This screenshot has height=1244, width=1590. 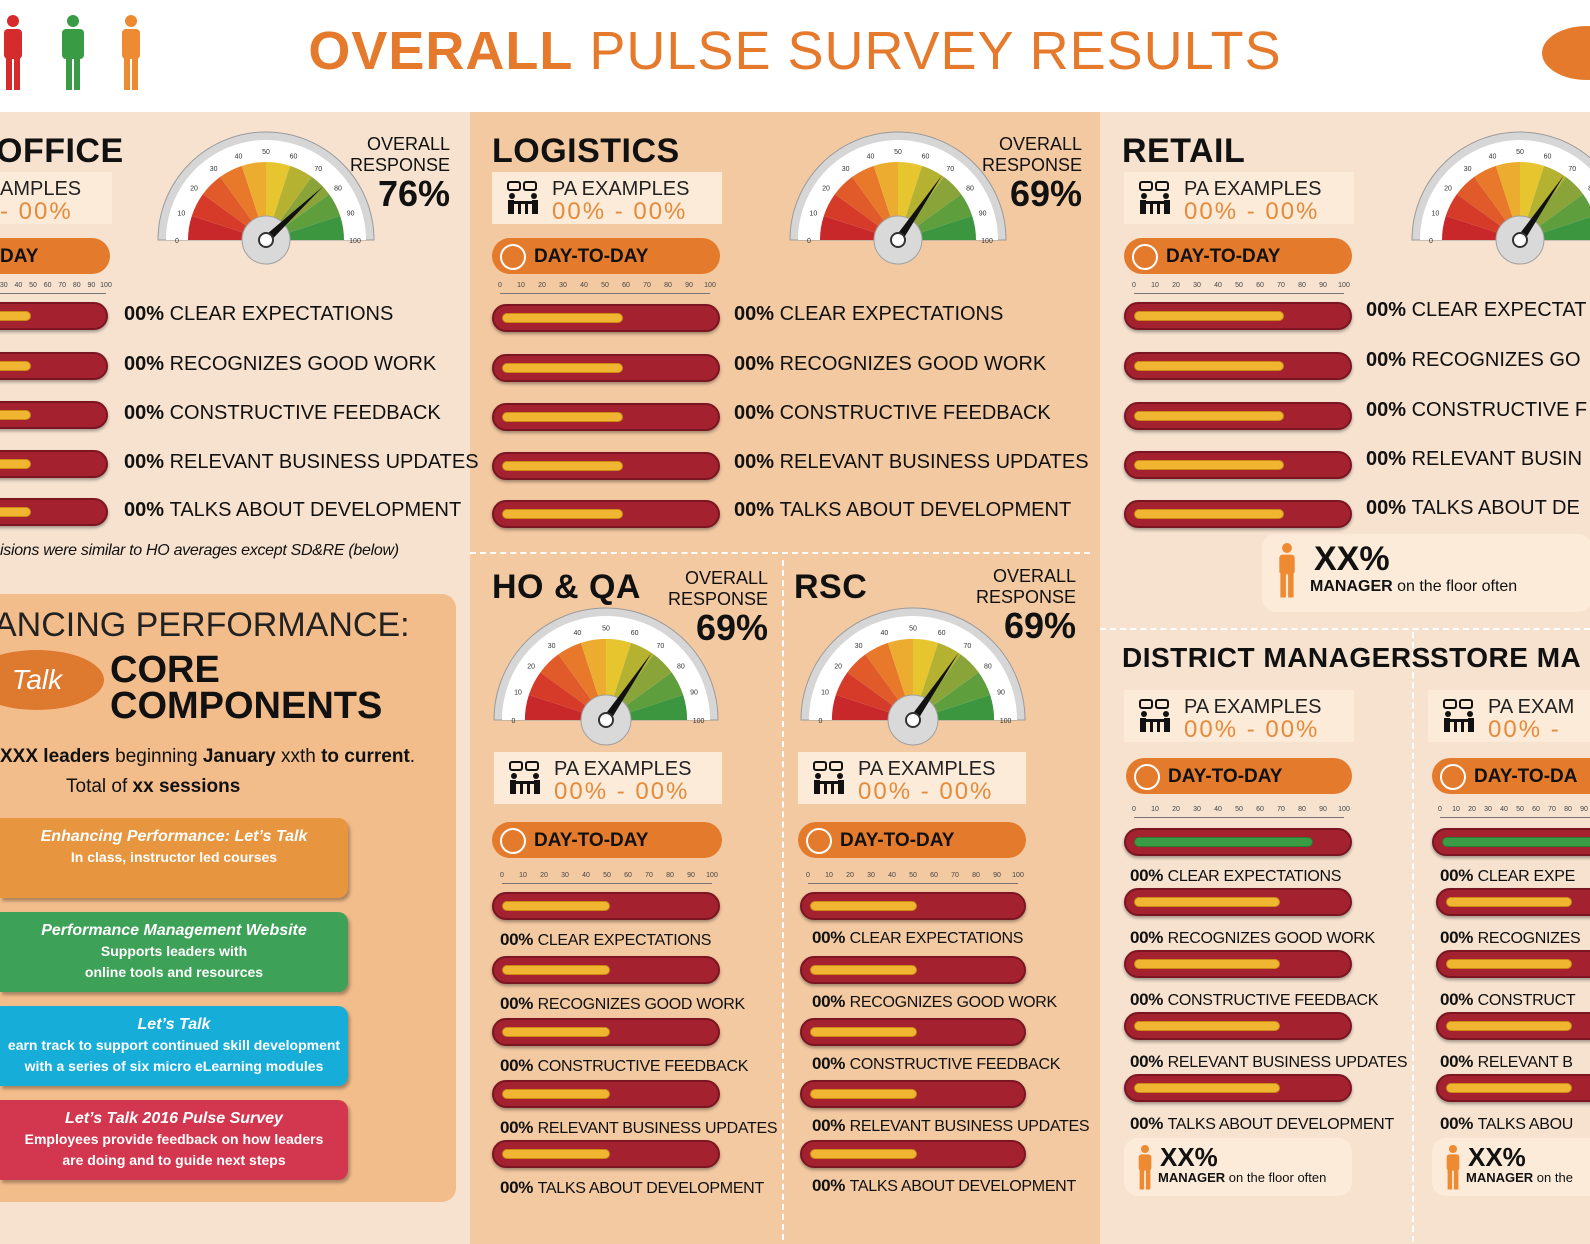 I want to click on pa-examples-rsc: PA EXAMPLES 00% - 00%, so click(x=912, y=778).